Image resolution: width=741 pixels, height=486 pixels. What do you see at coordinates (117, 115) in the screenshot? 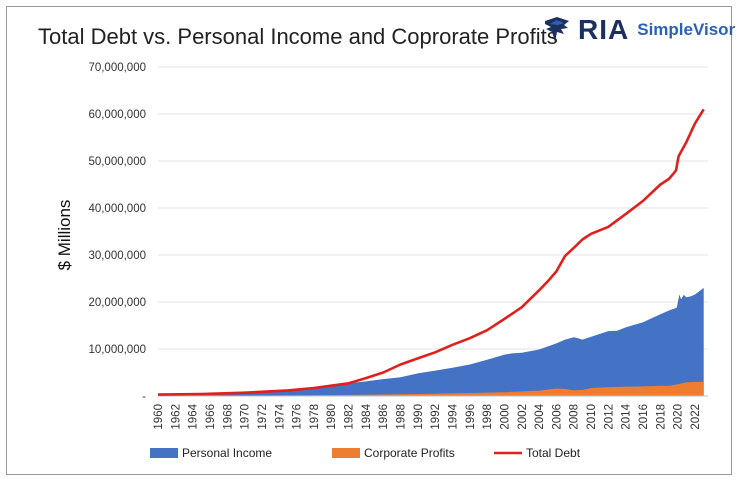
I see `y-tick-label: 60,000,000` at bounding box center [117, 115].